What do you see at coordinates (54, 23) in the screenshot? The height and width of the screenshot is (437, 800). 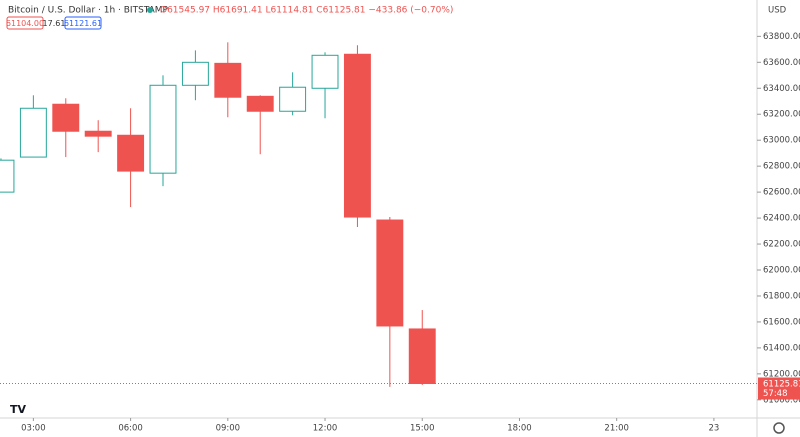 I see `spread: 17.61` at bounding box center [54, 23].